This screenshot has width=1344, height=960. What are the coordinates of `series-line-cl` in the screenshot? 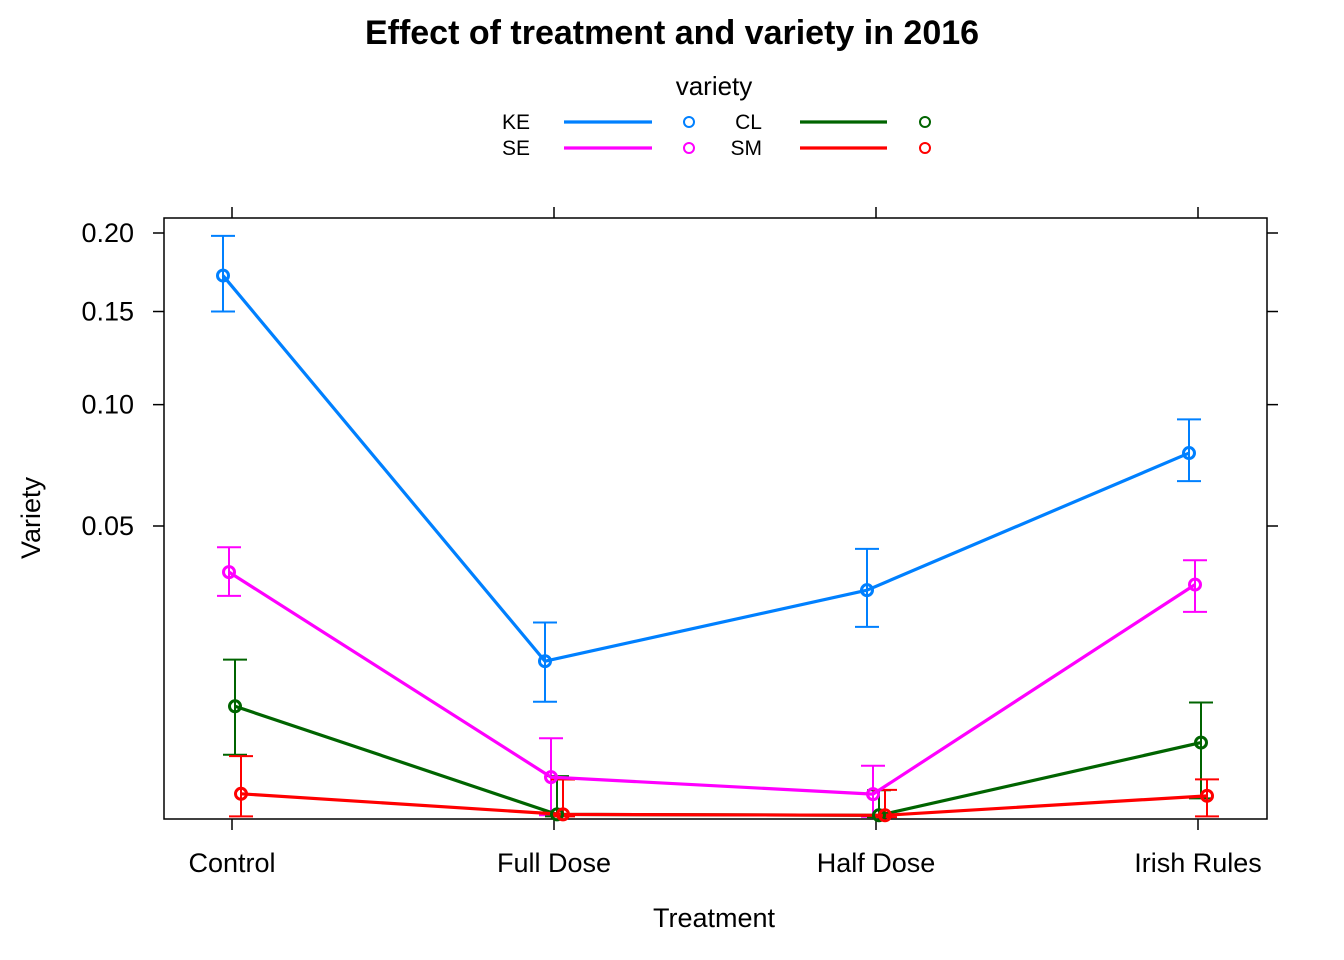 It's located at (718, 760).